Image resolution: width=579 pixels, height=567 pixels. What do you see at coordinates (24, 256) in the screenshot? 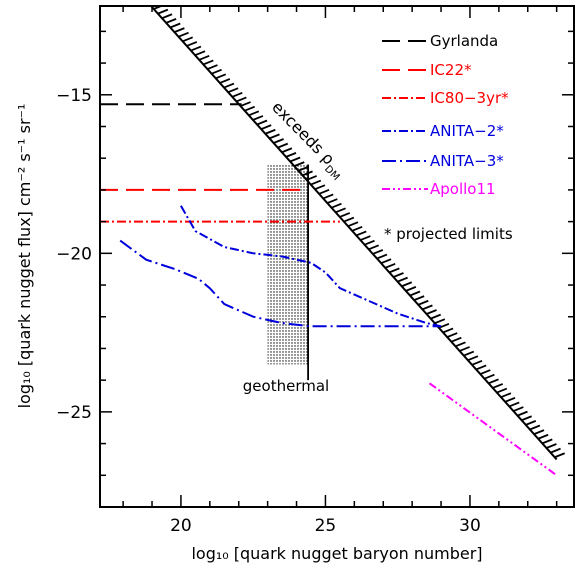
I see `y-axis-title: log₁₀ [quark nugget flux] cm⁻² s⁻¹ sr⁻¹` at bounding box center [24, 256].